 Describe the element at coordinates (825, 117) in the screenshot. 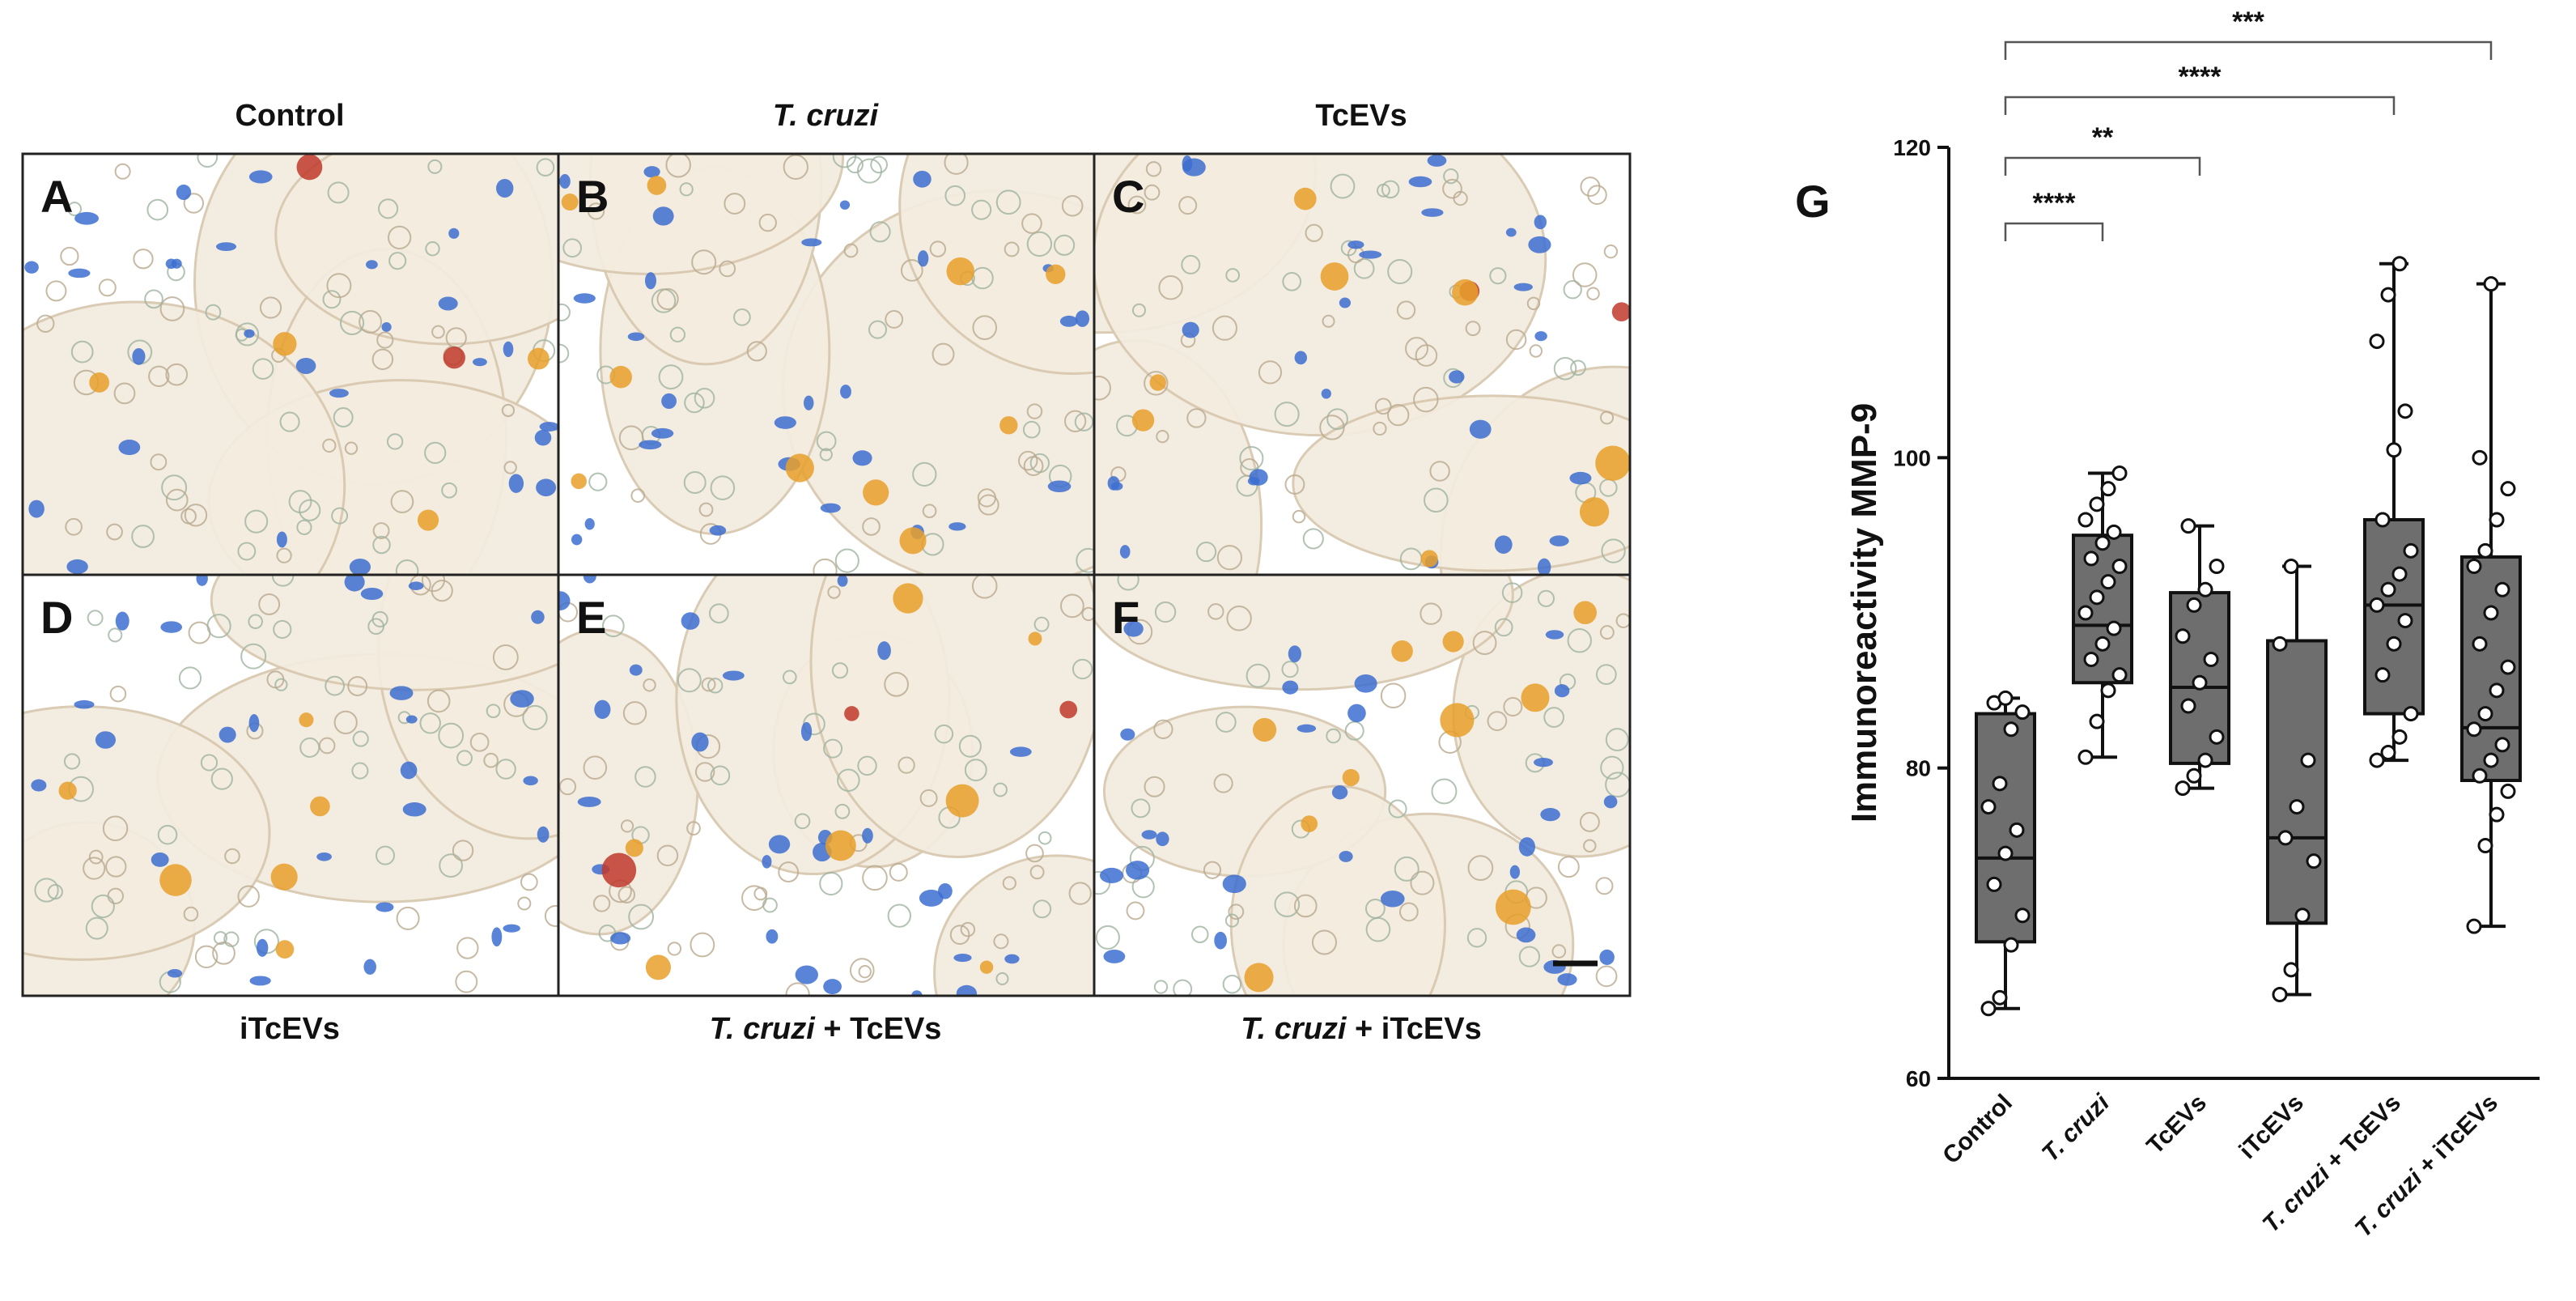

I see `panel-caption-b: T. cruzi` at that location.